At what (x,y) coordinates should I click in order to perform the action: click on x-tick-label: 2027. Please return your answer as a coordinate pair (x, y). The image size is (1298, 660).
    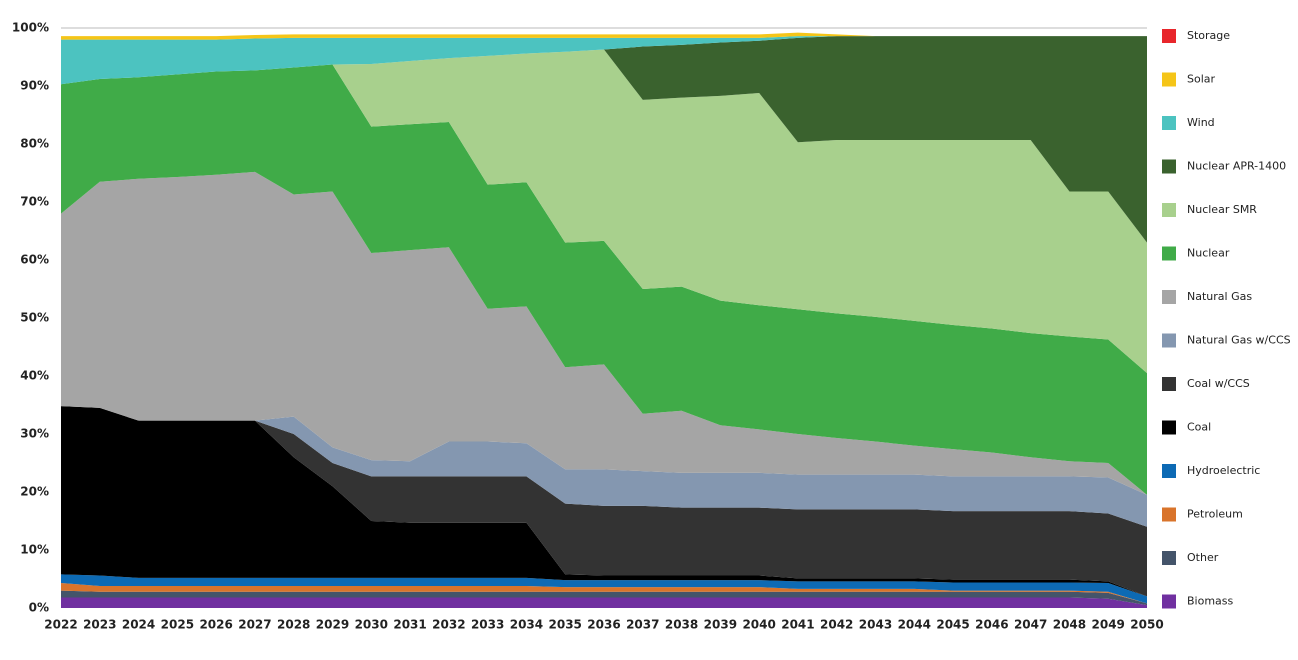
    Looking at the image, I should click on (254, 625).